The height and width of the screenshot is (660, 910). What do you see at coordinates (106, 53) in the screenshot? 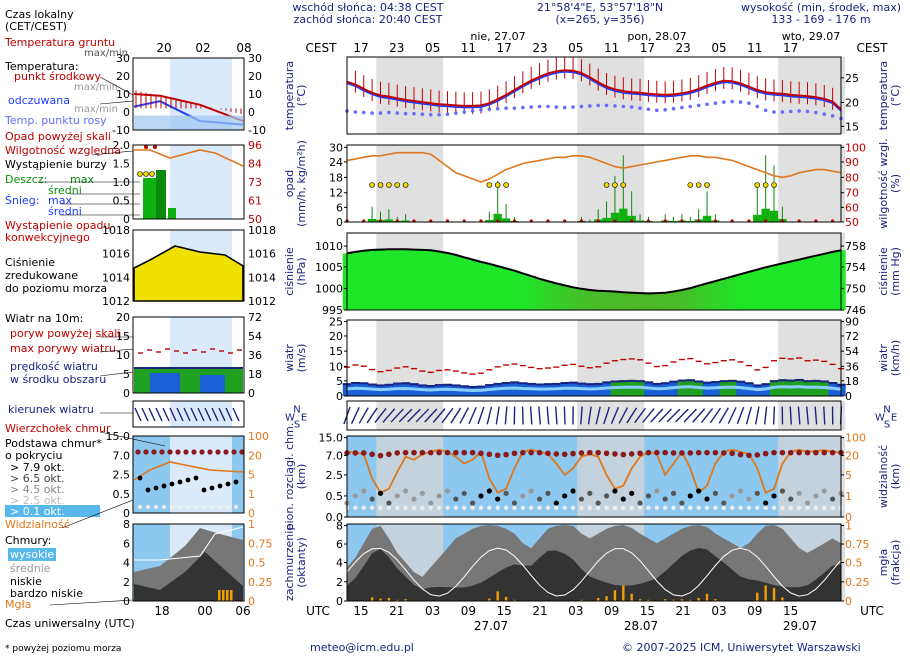
I see `legend-soil-mm: max/min` at bounding box center [106, 53].